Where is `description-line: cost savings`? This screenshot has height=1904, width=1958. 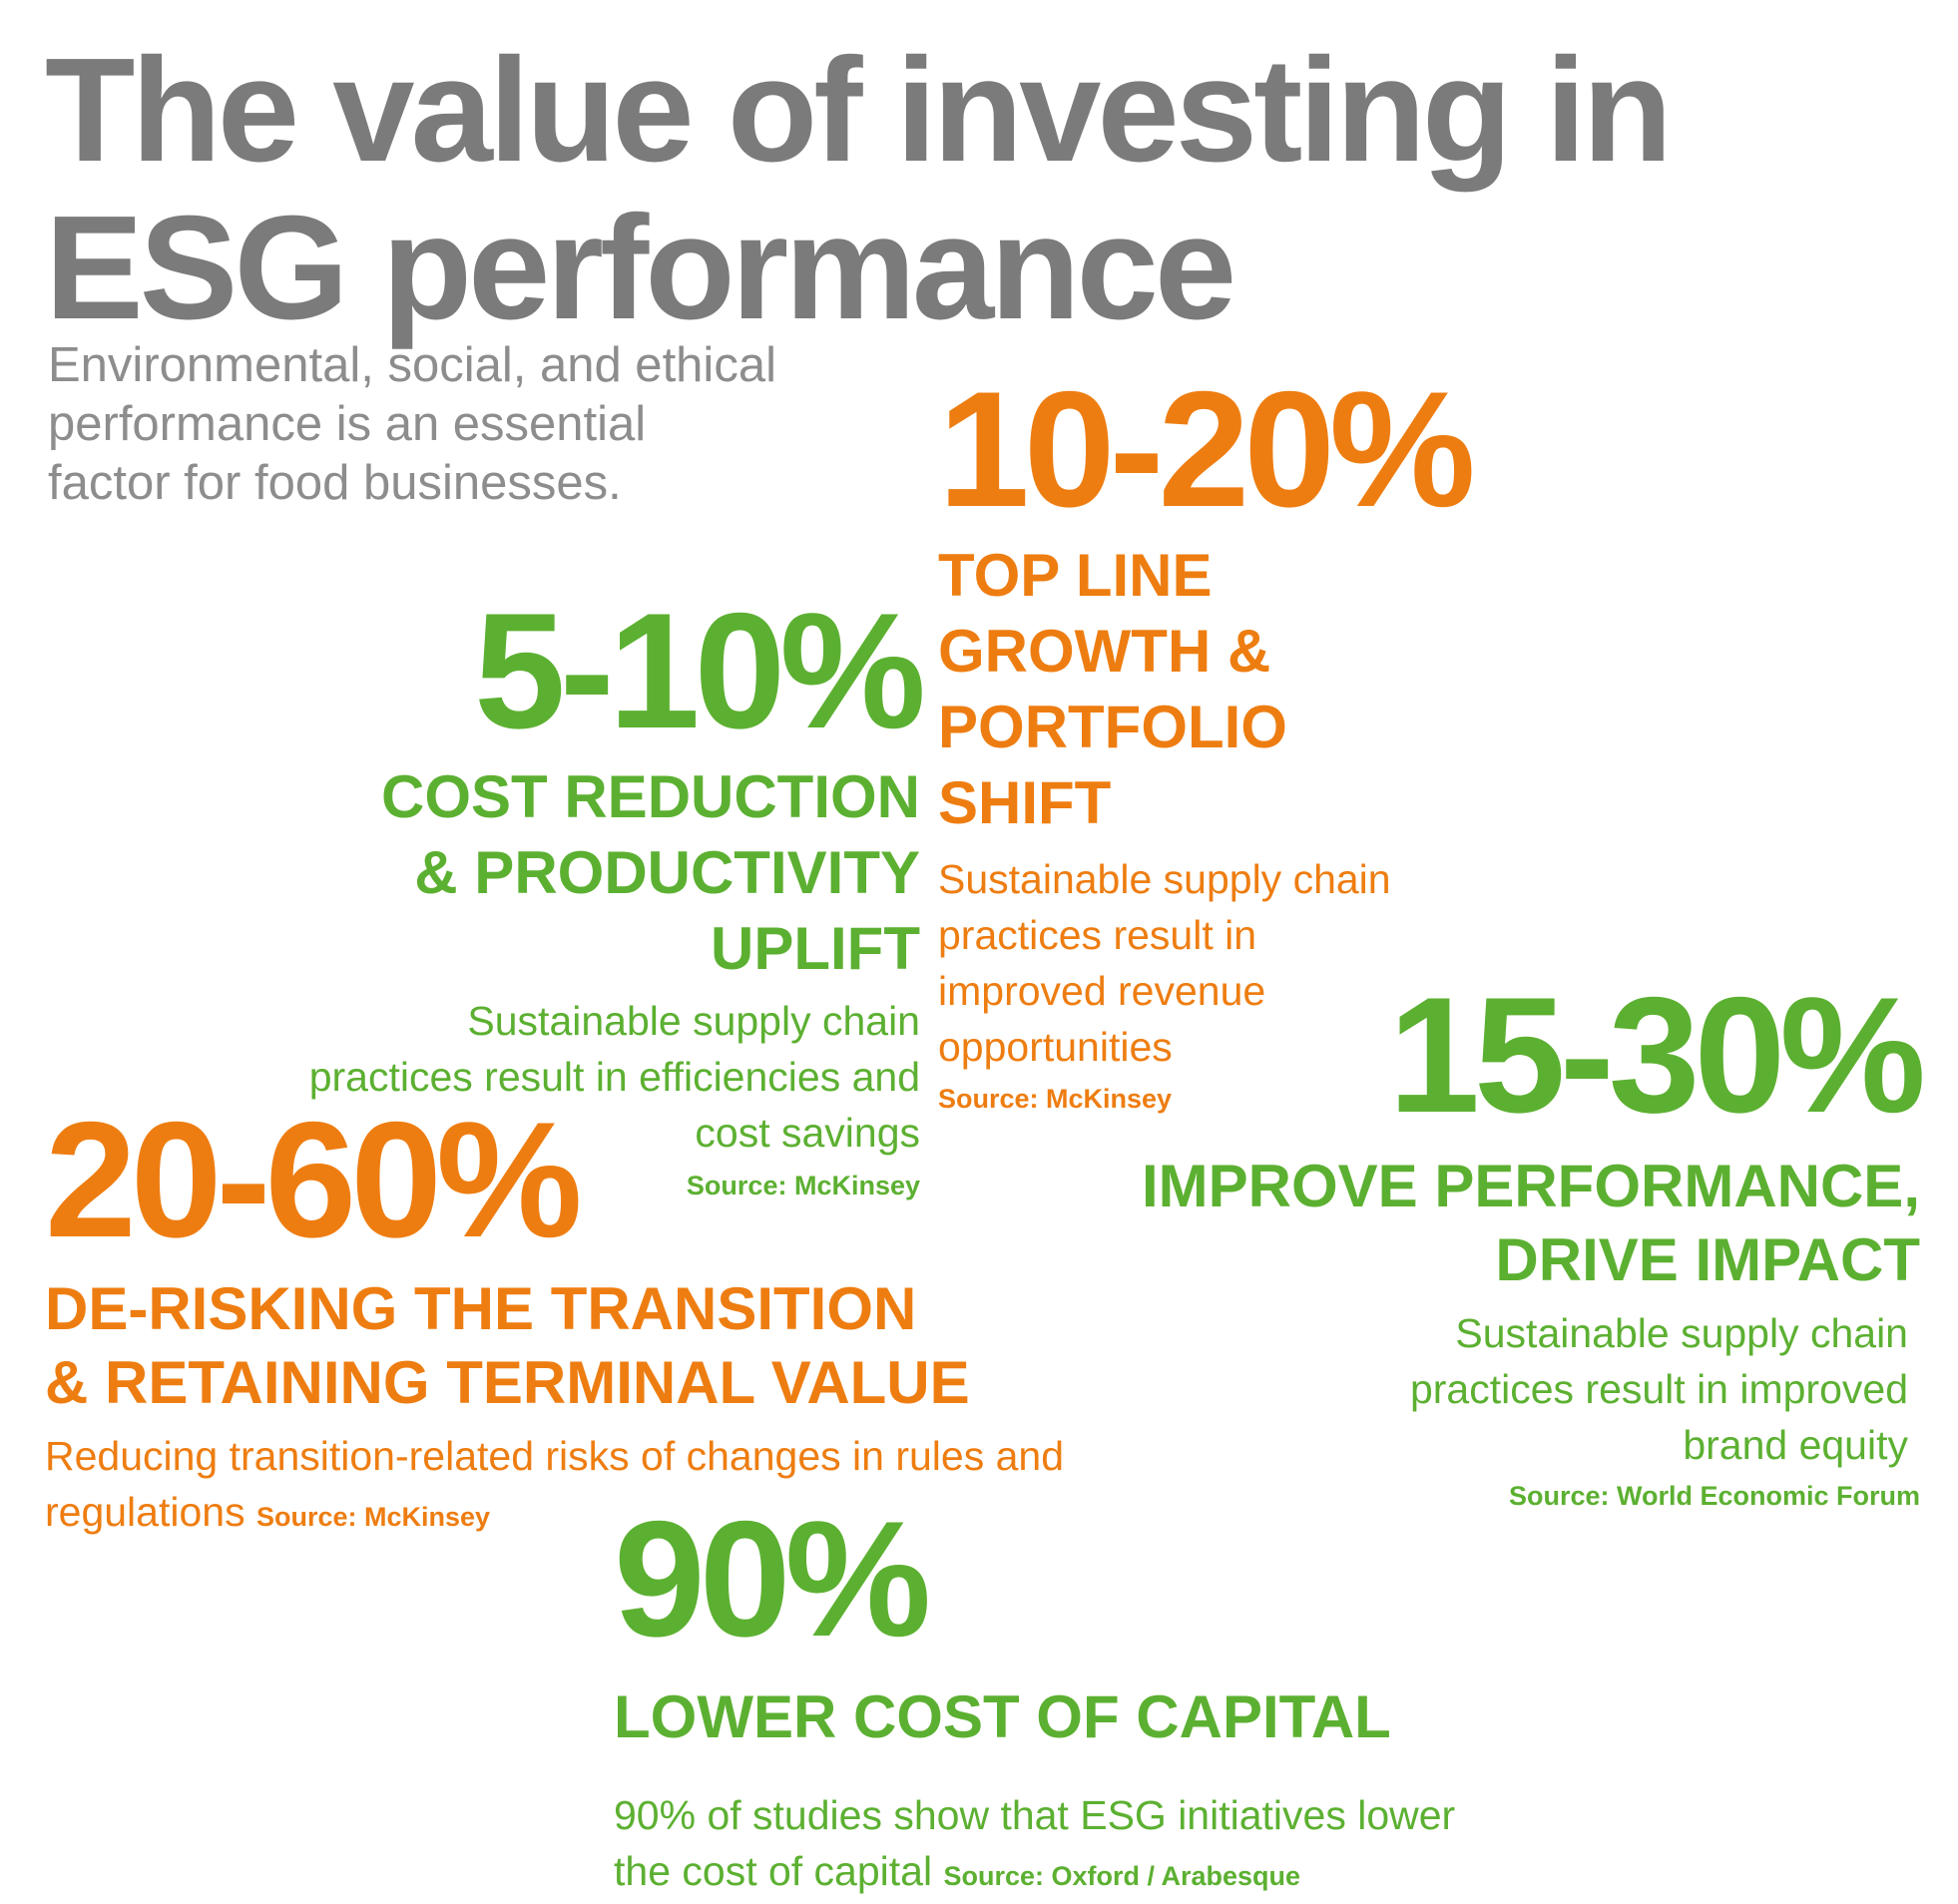 description-line: cost savings is located at coordinates (807, 1133).